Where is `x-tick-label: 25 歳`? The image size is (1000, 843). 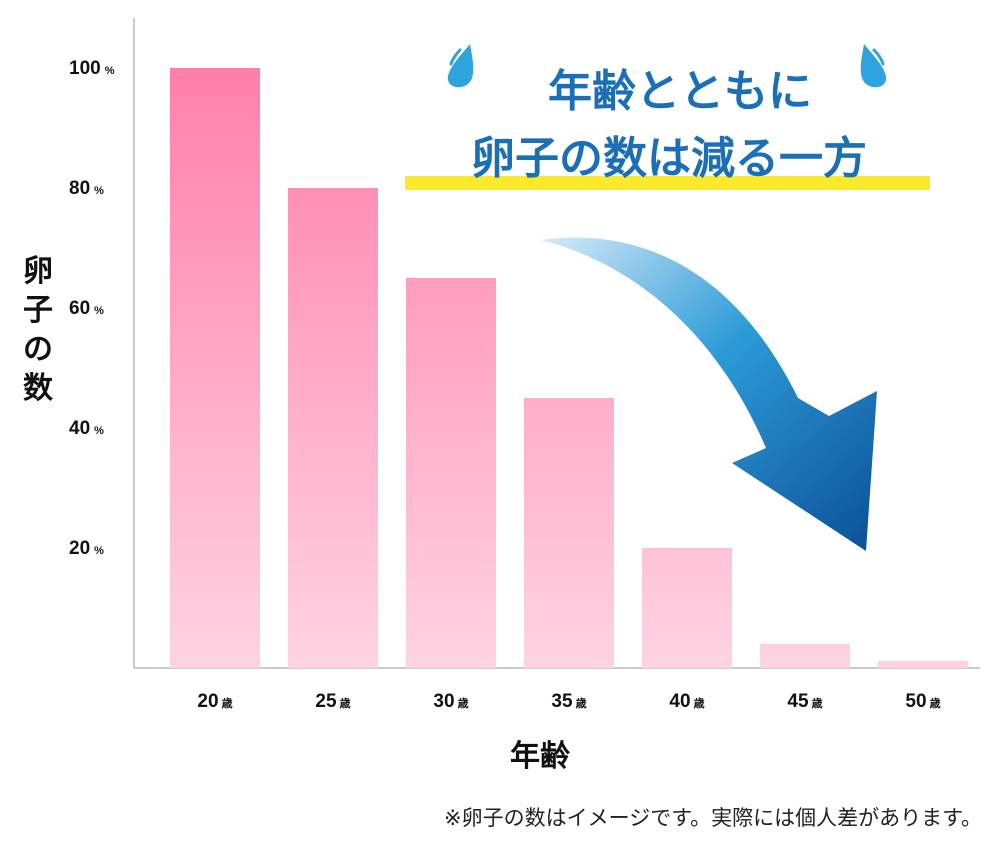
x-tick-label: 25 歳 is located at coordinates (332, 701).